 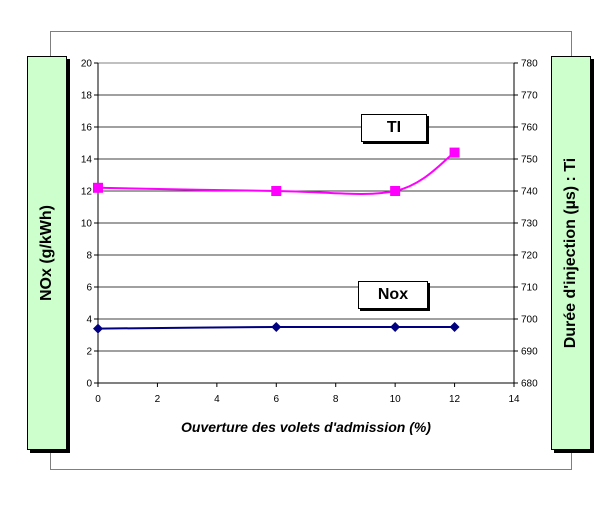 What do you see at coordinates (87, 96) in the screenshot?
I see `left-axis-tick-label: 18` at bounding box center [87, 96].